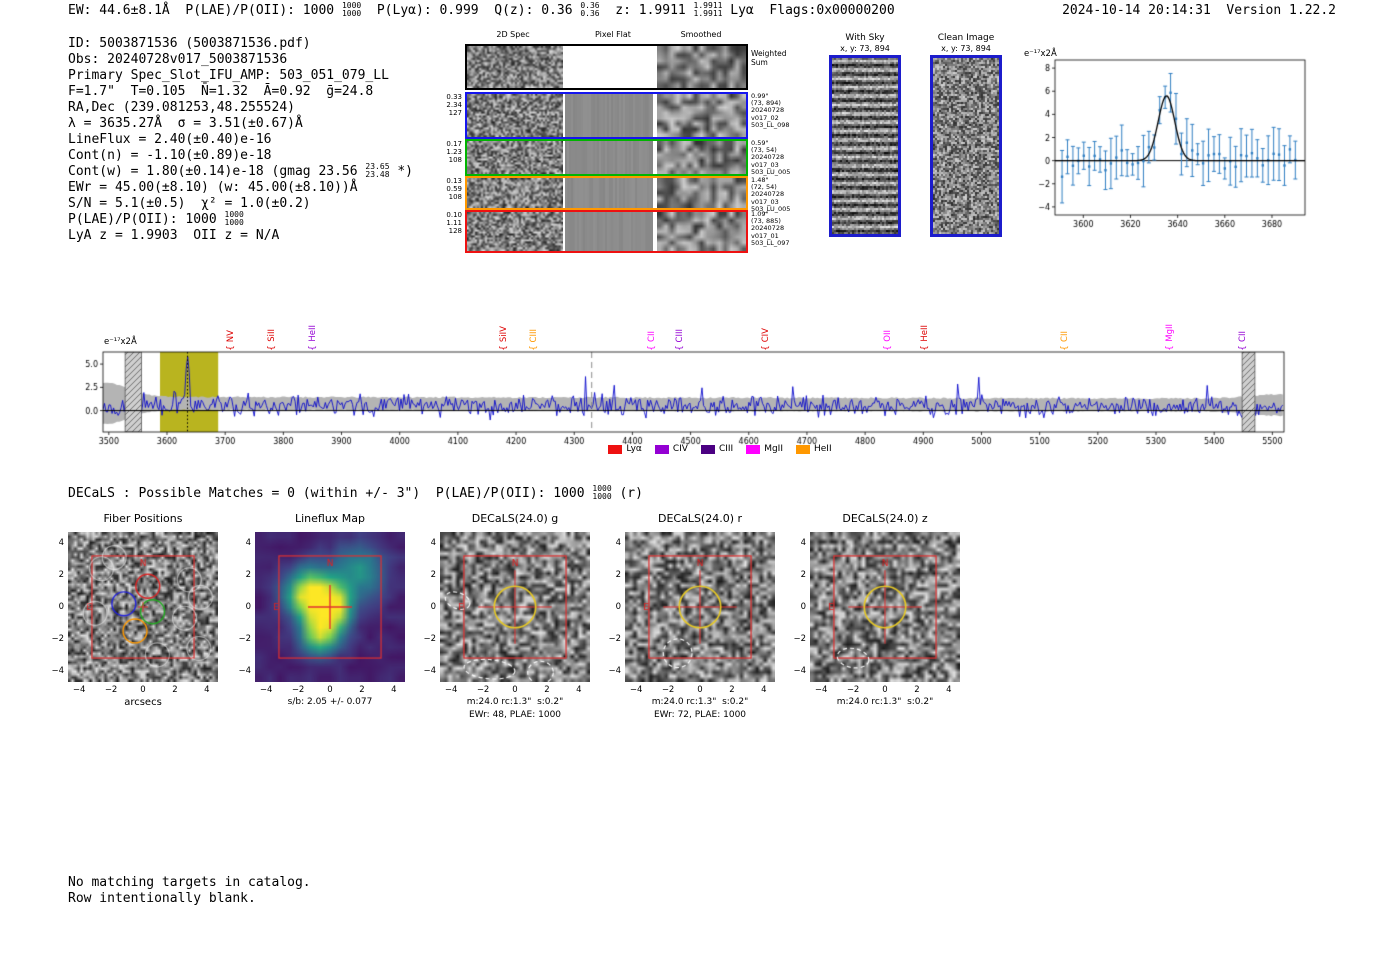  What do you see at coordinates (700, 702) in the screenshot?
I see `cutout-subline: m:24.0 rc:1.3" s:0.2"` at bounding box center [700, 702].